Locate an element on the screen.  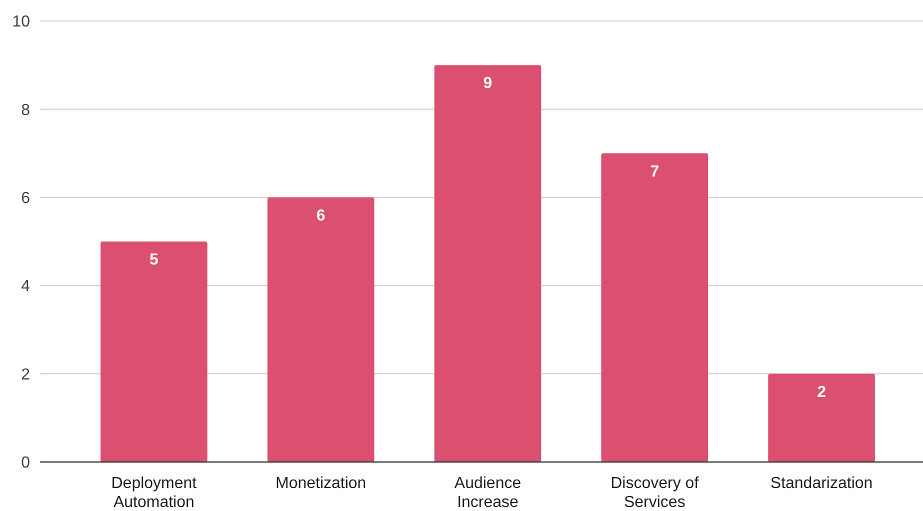
y-tick-label: 10 is located at coordinates (21, 22).